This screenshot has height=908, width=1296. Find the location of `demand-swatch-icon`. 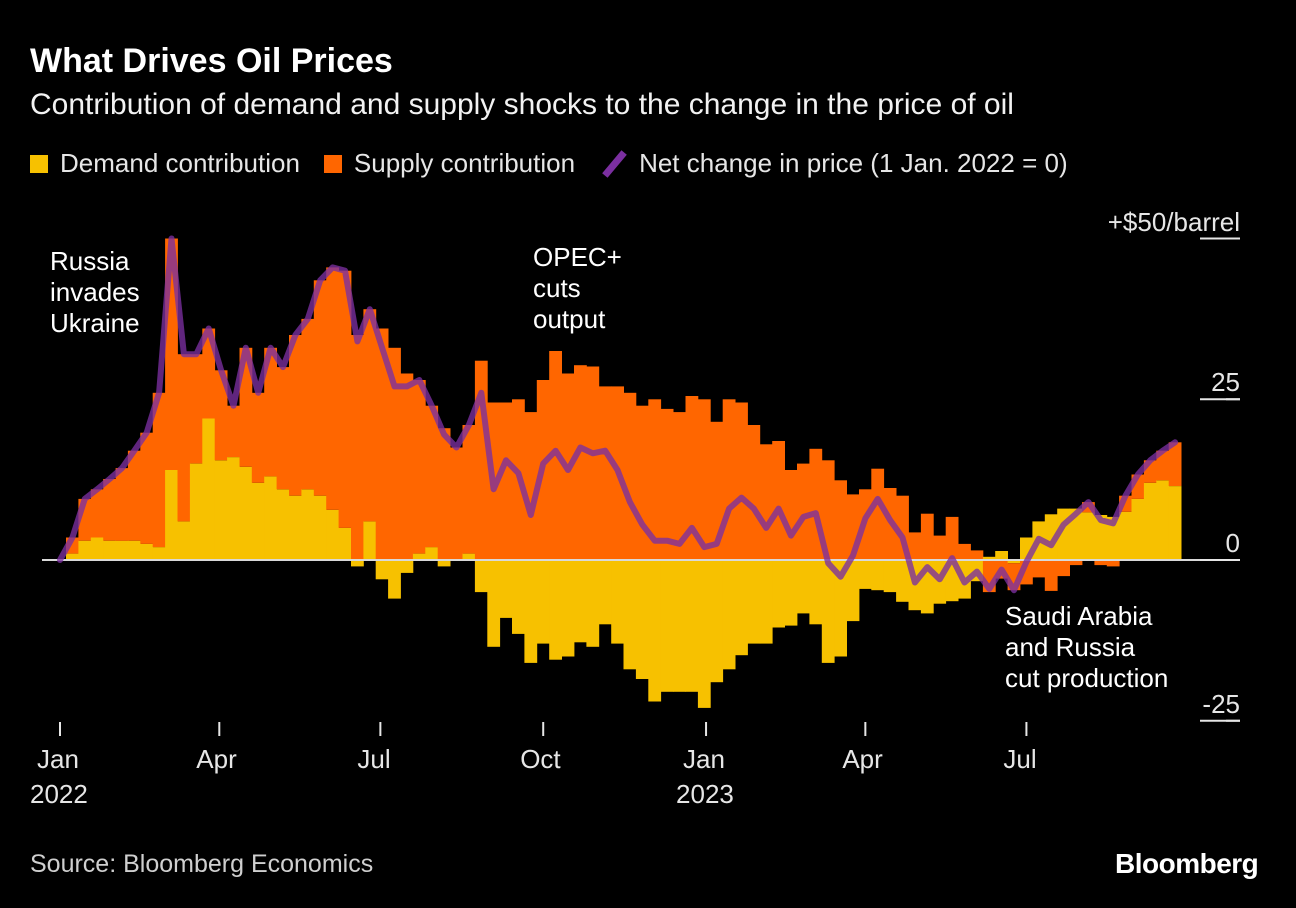

demand-swatch-icon is located at coordinates (39, 163).